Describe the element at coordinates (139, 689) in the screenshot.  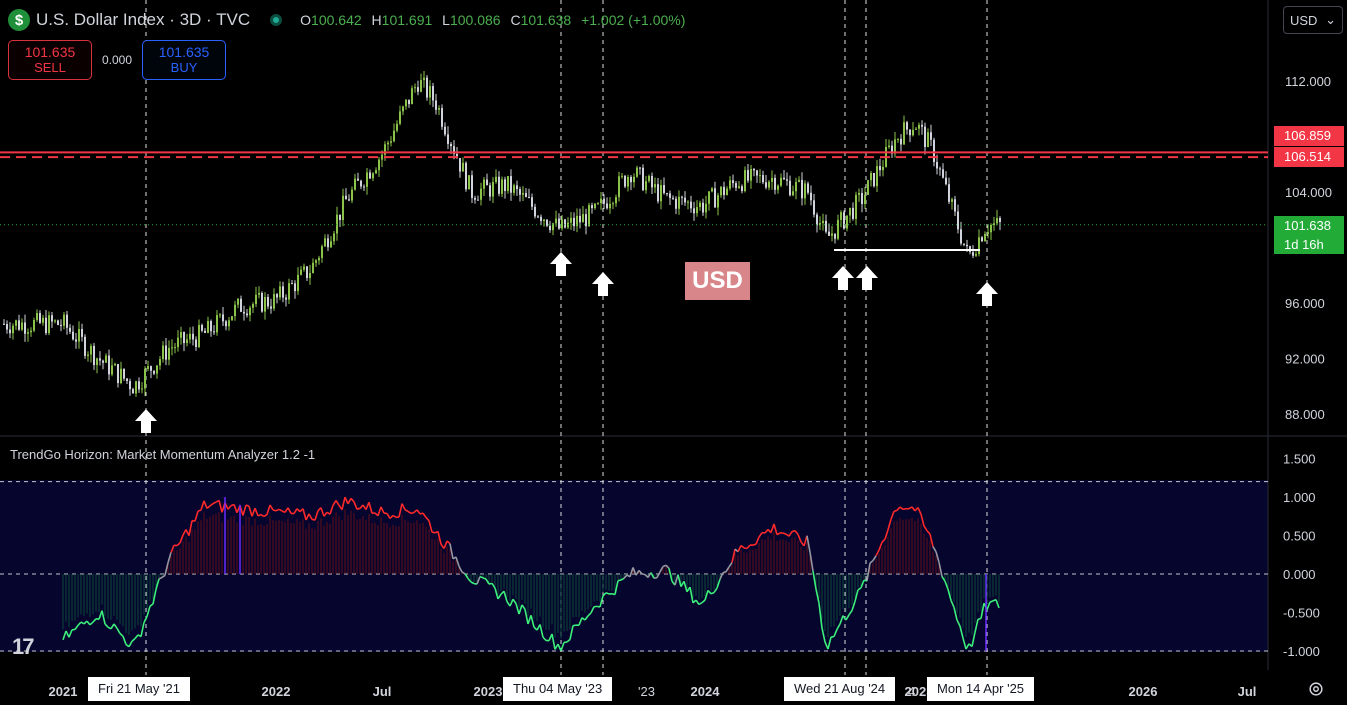
I see `crosshair-date-1: Fri 21 May '21` at that location.